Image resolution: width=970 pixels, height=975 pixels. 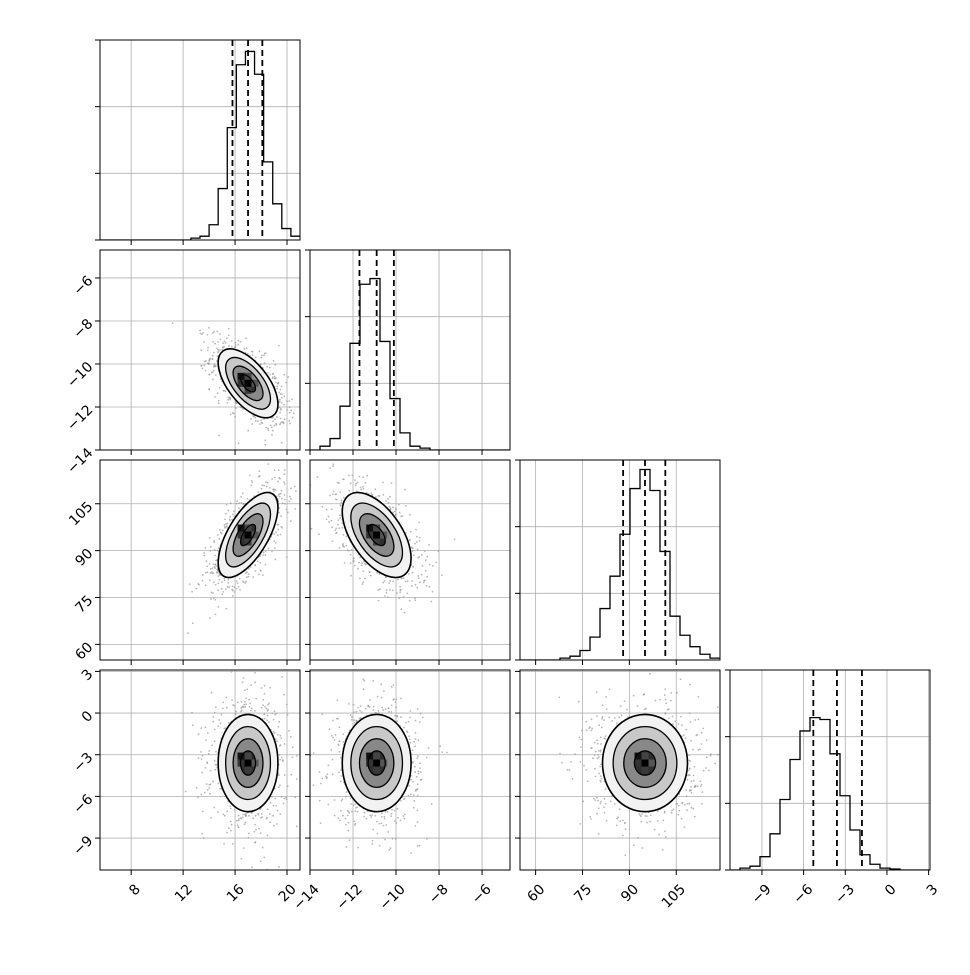 What do you see at coordinates (88, 675) in the screenshot?
I see `y-tick-label-4: 3` at bounding box center [88, 675].